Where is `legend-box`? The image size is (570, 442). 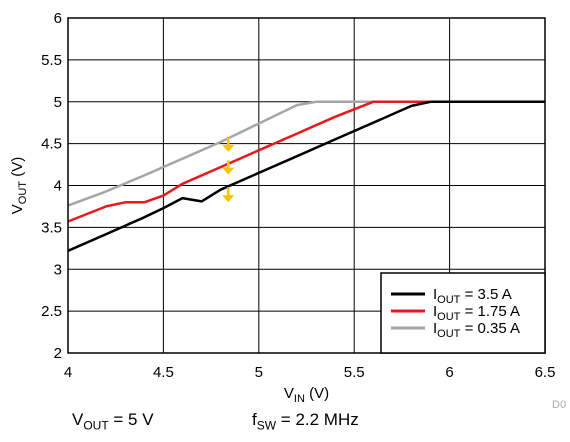 legend-box is located at coordinates (463, 313).